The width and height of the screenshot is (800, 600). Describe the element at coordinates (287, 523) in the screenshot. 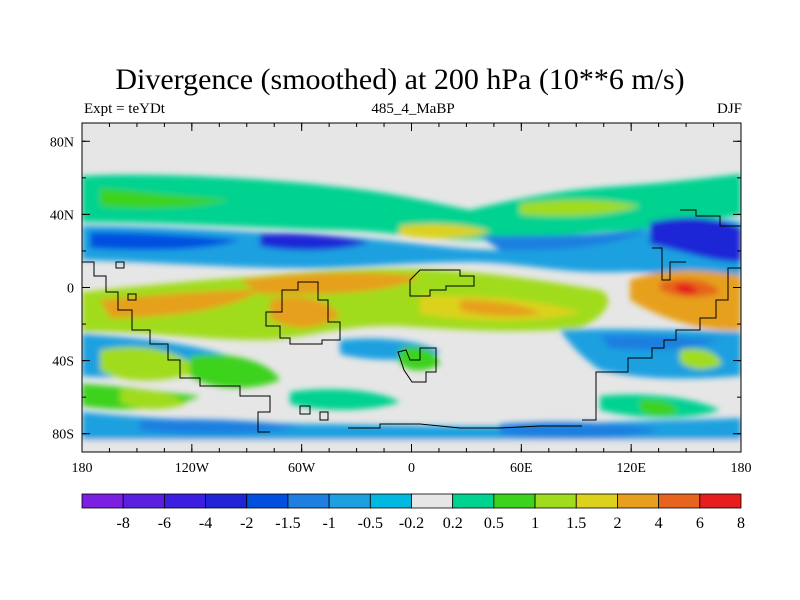

I see `colorbar-label: -1.5` at that location.